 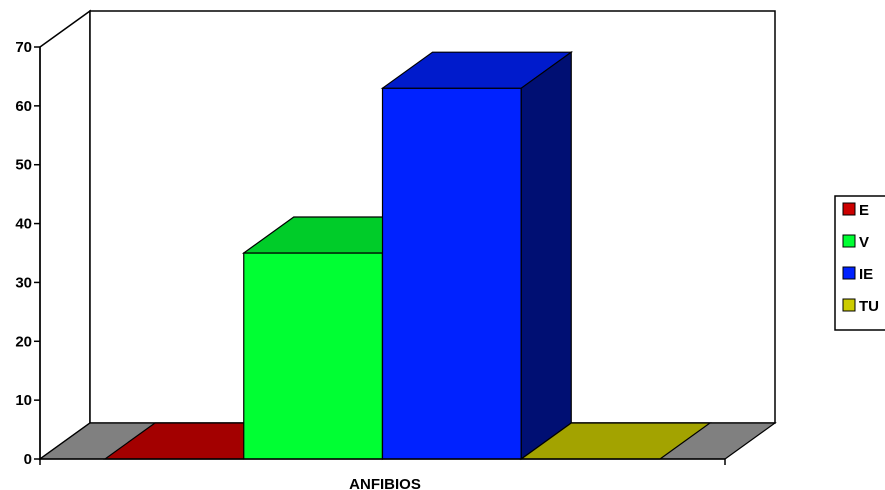 What do you see at coordinates (23, 341) in the screenshot?
I see `y-tick-label: 20` at bounding box center [23, 341].